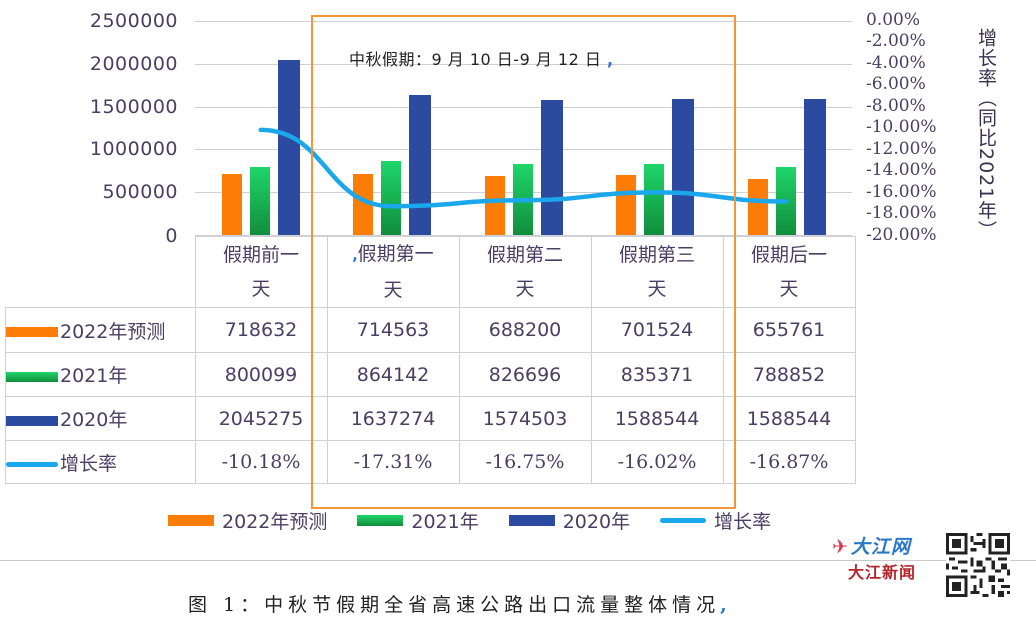 Image resolution: width=1036 pixels, height=622 pixels. What do you see at coordinates (840, 547) in the screenshot?
I see `wing-icon: ✈` at bounding box center [840, 547].